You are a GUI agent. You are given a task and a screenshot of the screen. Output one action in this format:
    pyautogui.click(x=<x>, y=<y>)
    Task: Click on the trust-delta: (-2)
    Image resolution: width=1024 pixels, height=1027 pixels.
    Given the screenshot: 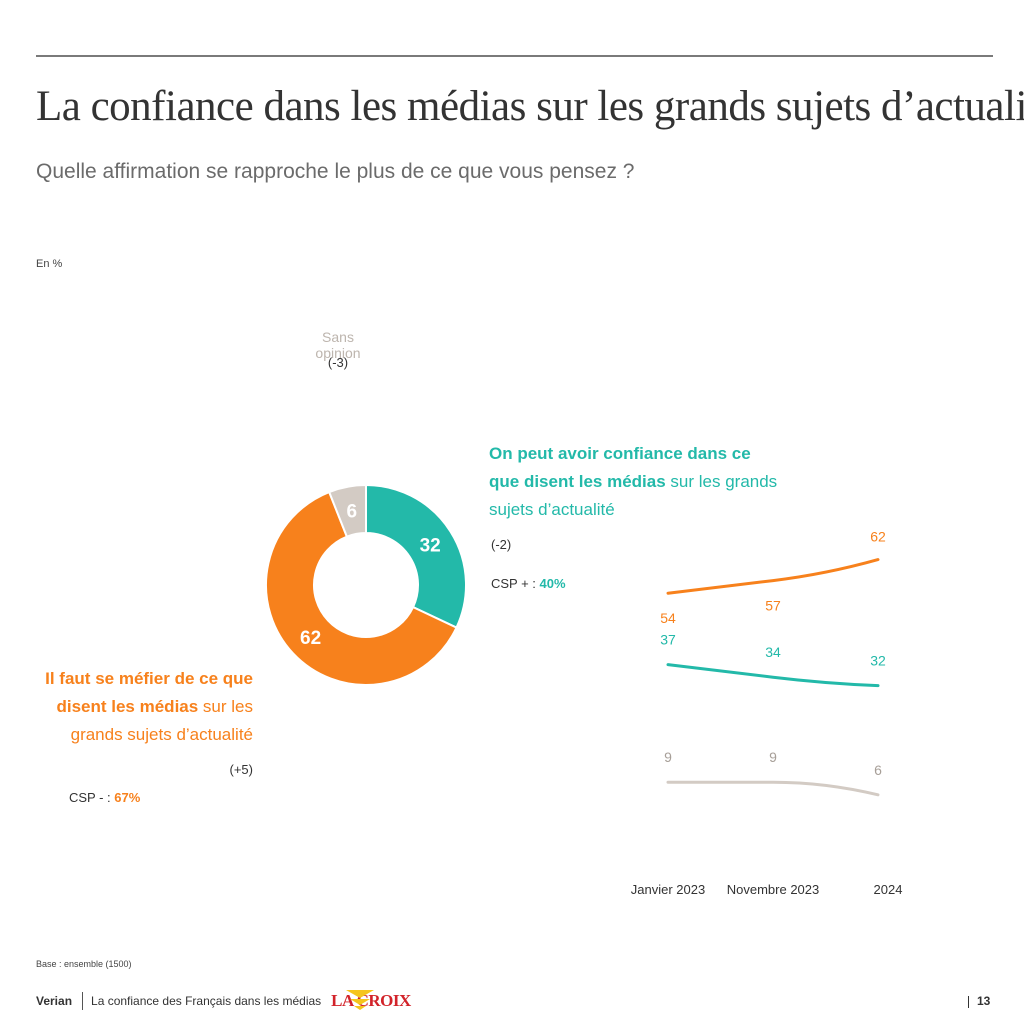 What is the action you would take?
    pyautogui.click(x=501, y=544)
    